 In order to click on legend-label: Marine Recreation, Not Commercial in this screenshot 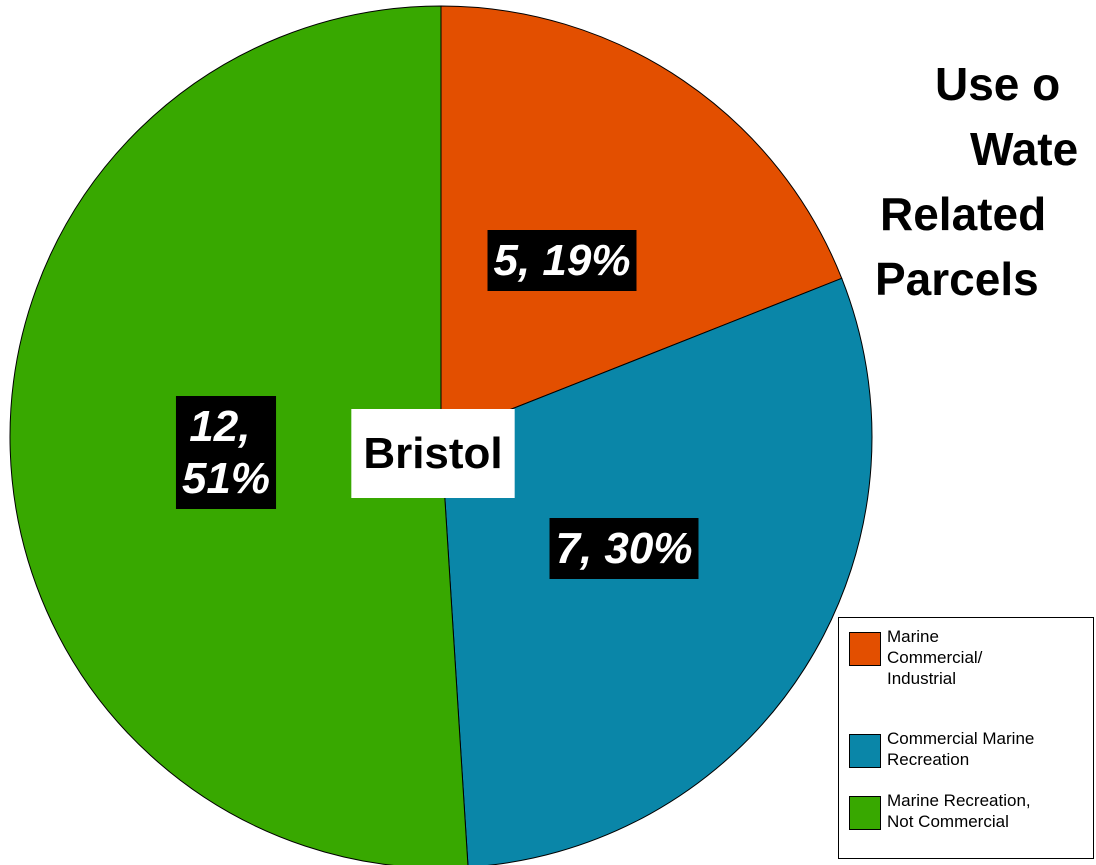, I will do `click(959, 811)`.